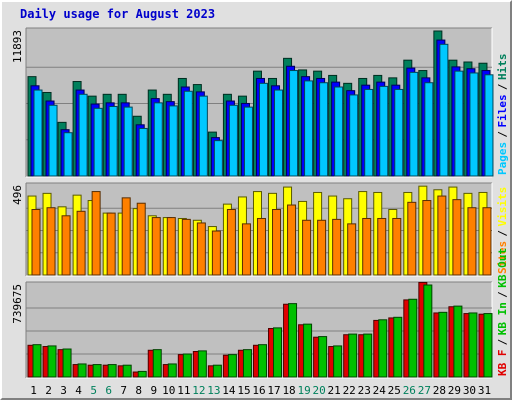  What do you see at coordinates (454, 390) in the screenshot?
I see `x-tick-label: 29` at bounding box center [454, 390].